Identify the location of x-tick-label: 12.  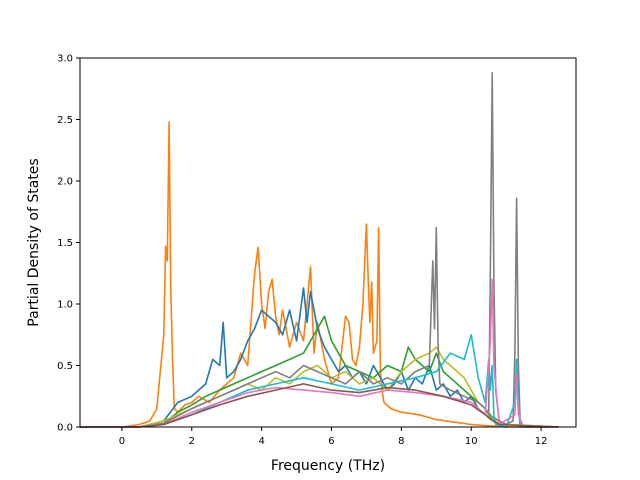
(541, 441).